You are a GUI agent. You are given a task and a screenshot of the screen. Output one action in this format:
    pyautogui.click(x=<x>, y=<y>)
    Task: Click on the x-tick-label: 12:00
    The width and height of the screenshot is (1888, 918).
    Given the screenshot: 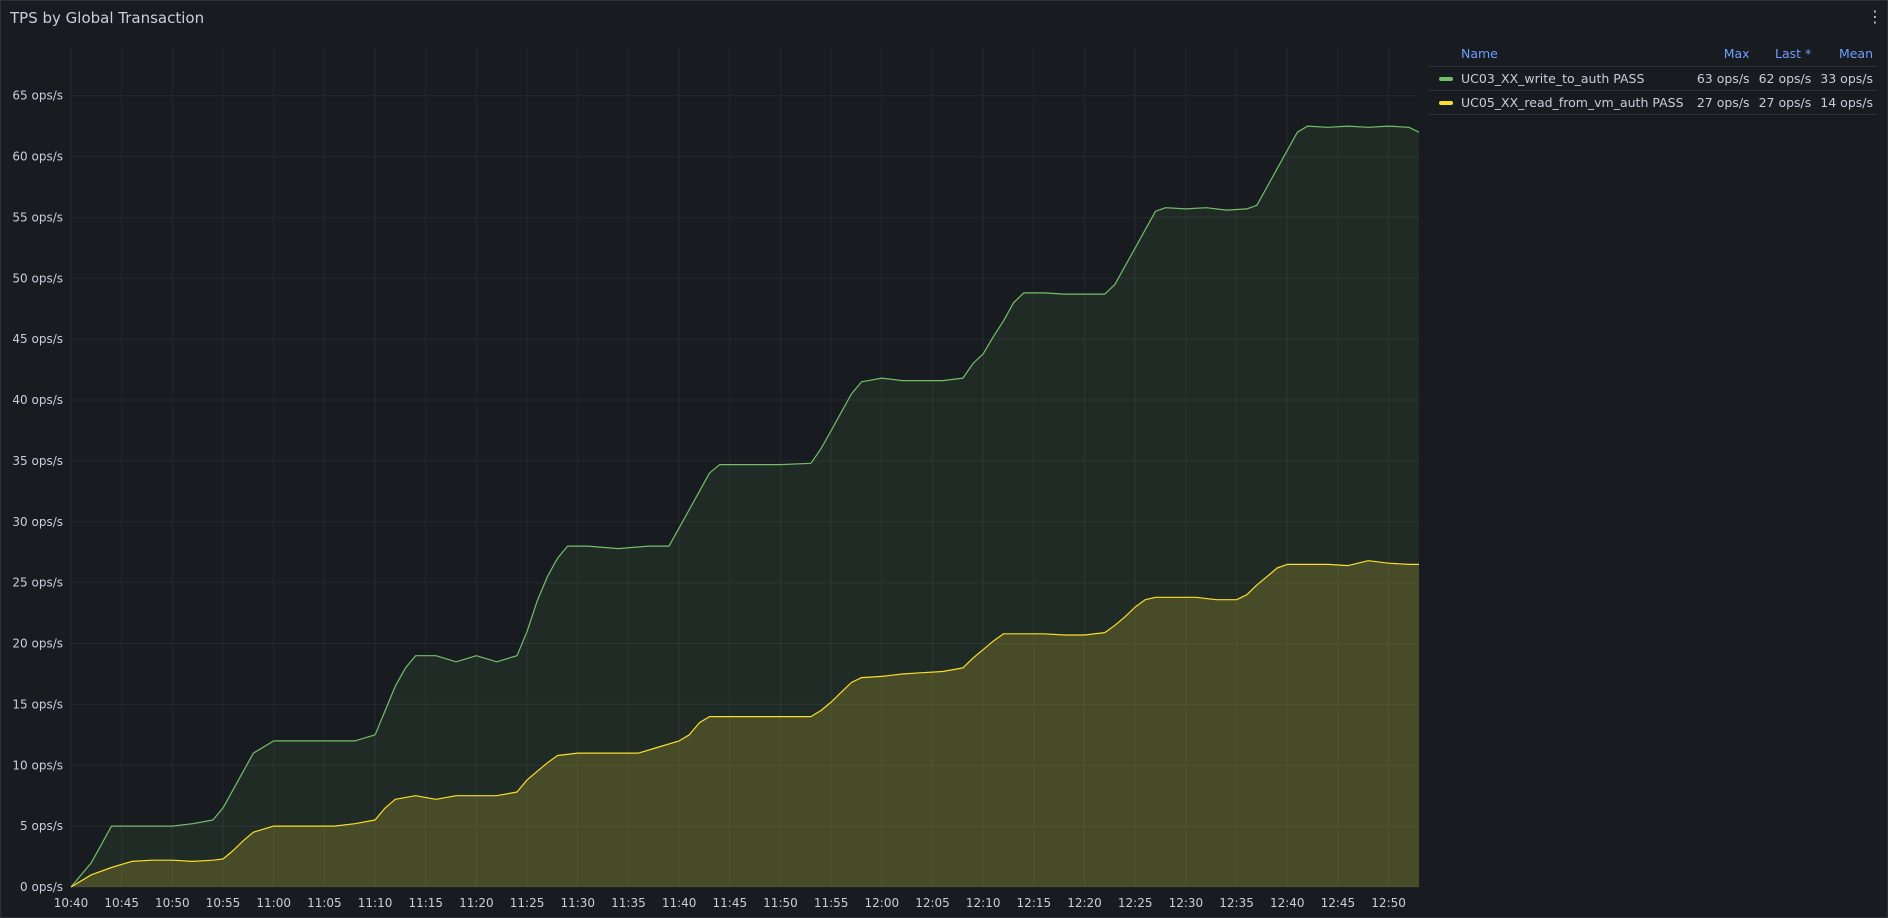 What is the action you would take?
    pyautogui.click(x=882, y=903)
    